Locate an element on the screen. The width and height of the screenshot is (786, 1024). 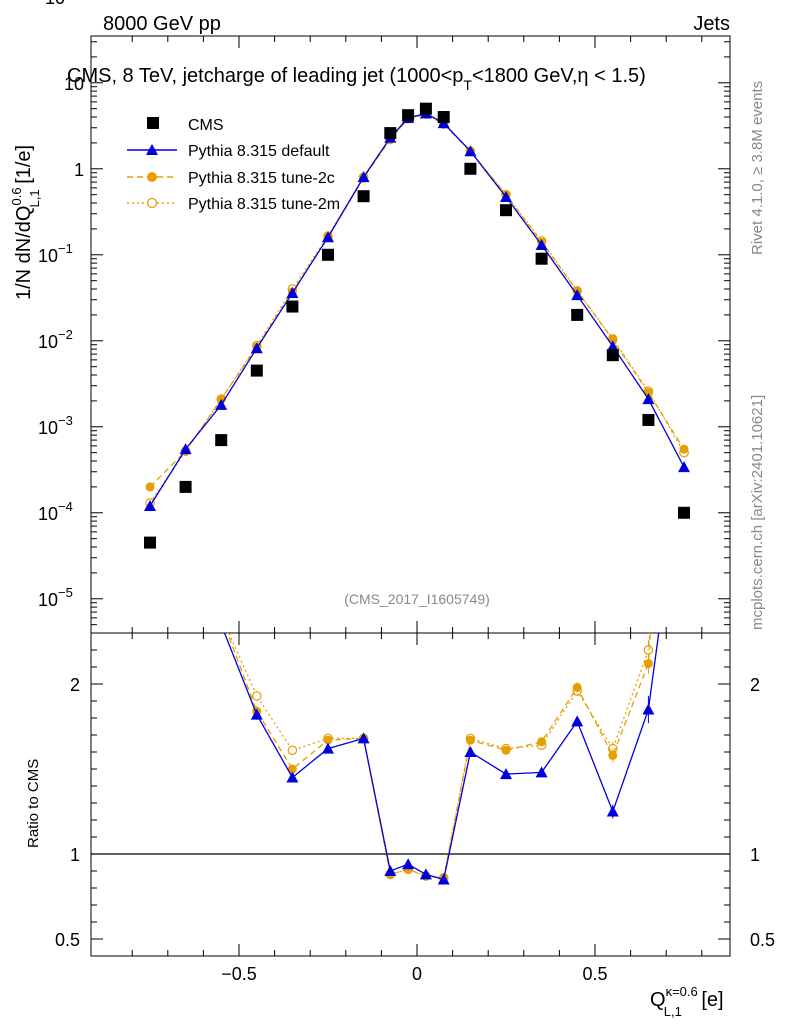
ratio-line-t2c is located at coordinates (438, 756).